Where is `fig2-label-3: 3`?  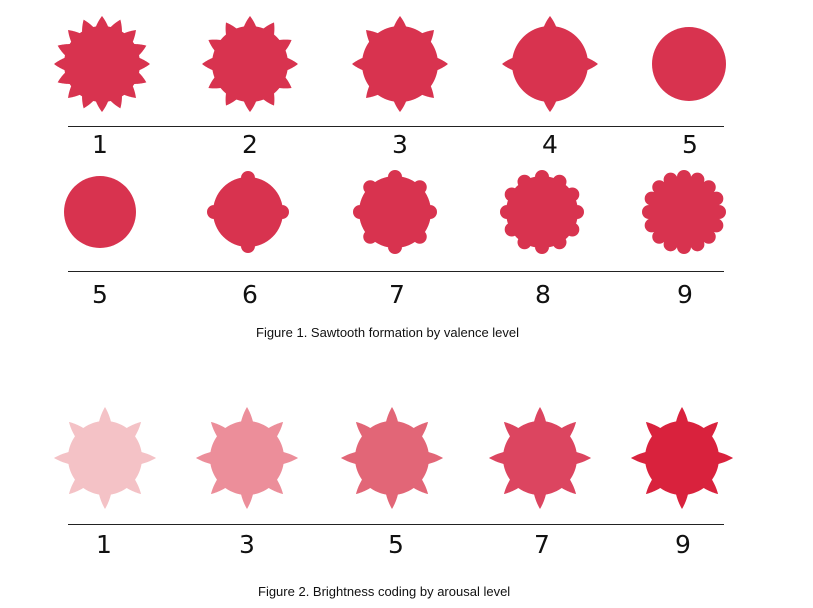
fig2-label-3: 3 is located at coordinates (247, 544).